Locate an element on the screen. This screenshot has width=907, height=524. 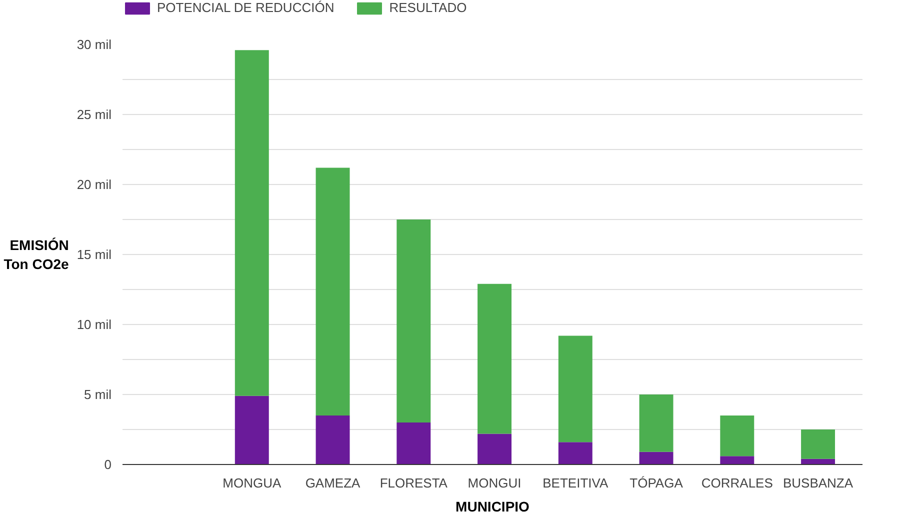
x-axis-title: MUNICIPIO is located at coordinates (493, 506).